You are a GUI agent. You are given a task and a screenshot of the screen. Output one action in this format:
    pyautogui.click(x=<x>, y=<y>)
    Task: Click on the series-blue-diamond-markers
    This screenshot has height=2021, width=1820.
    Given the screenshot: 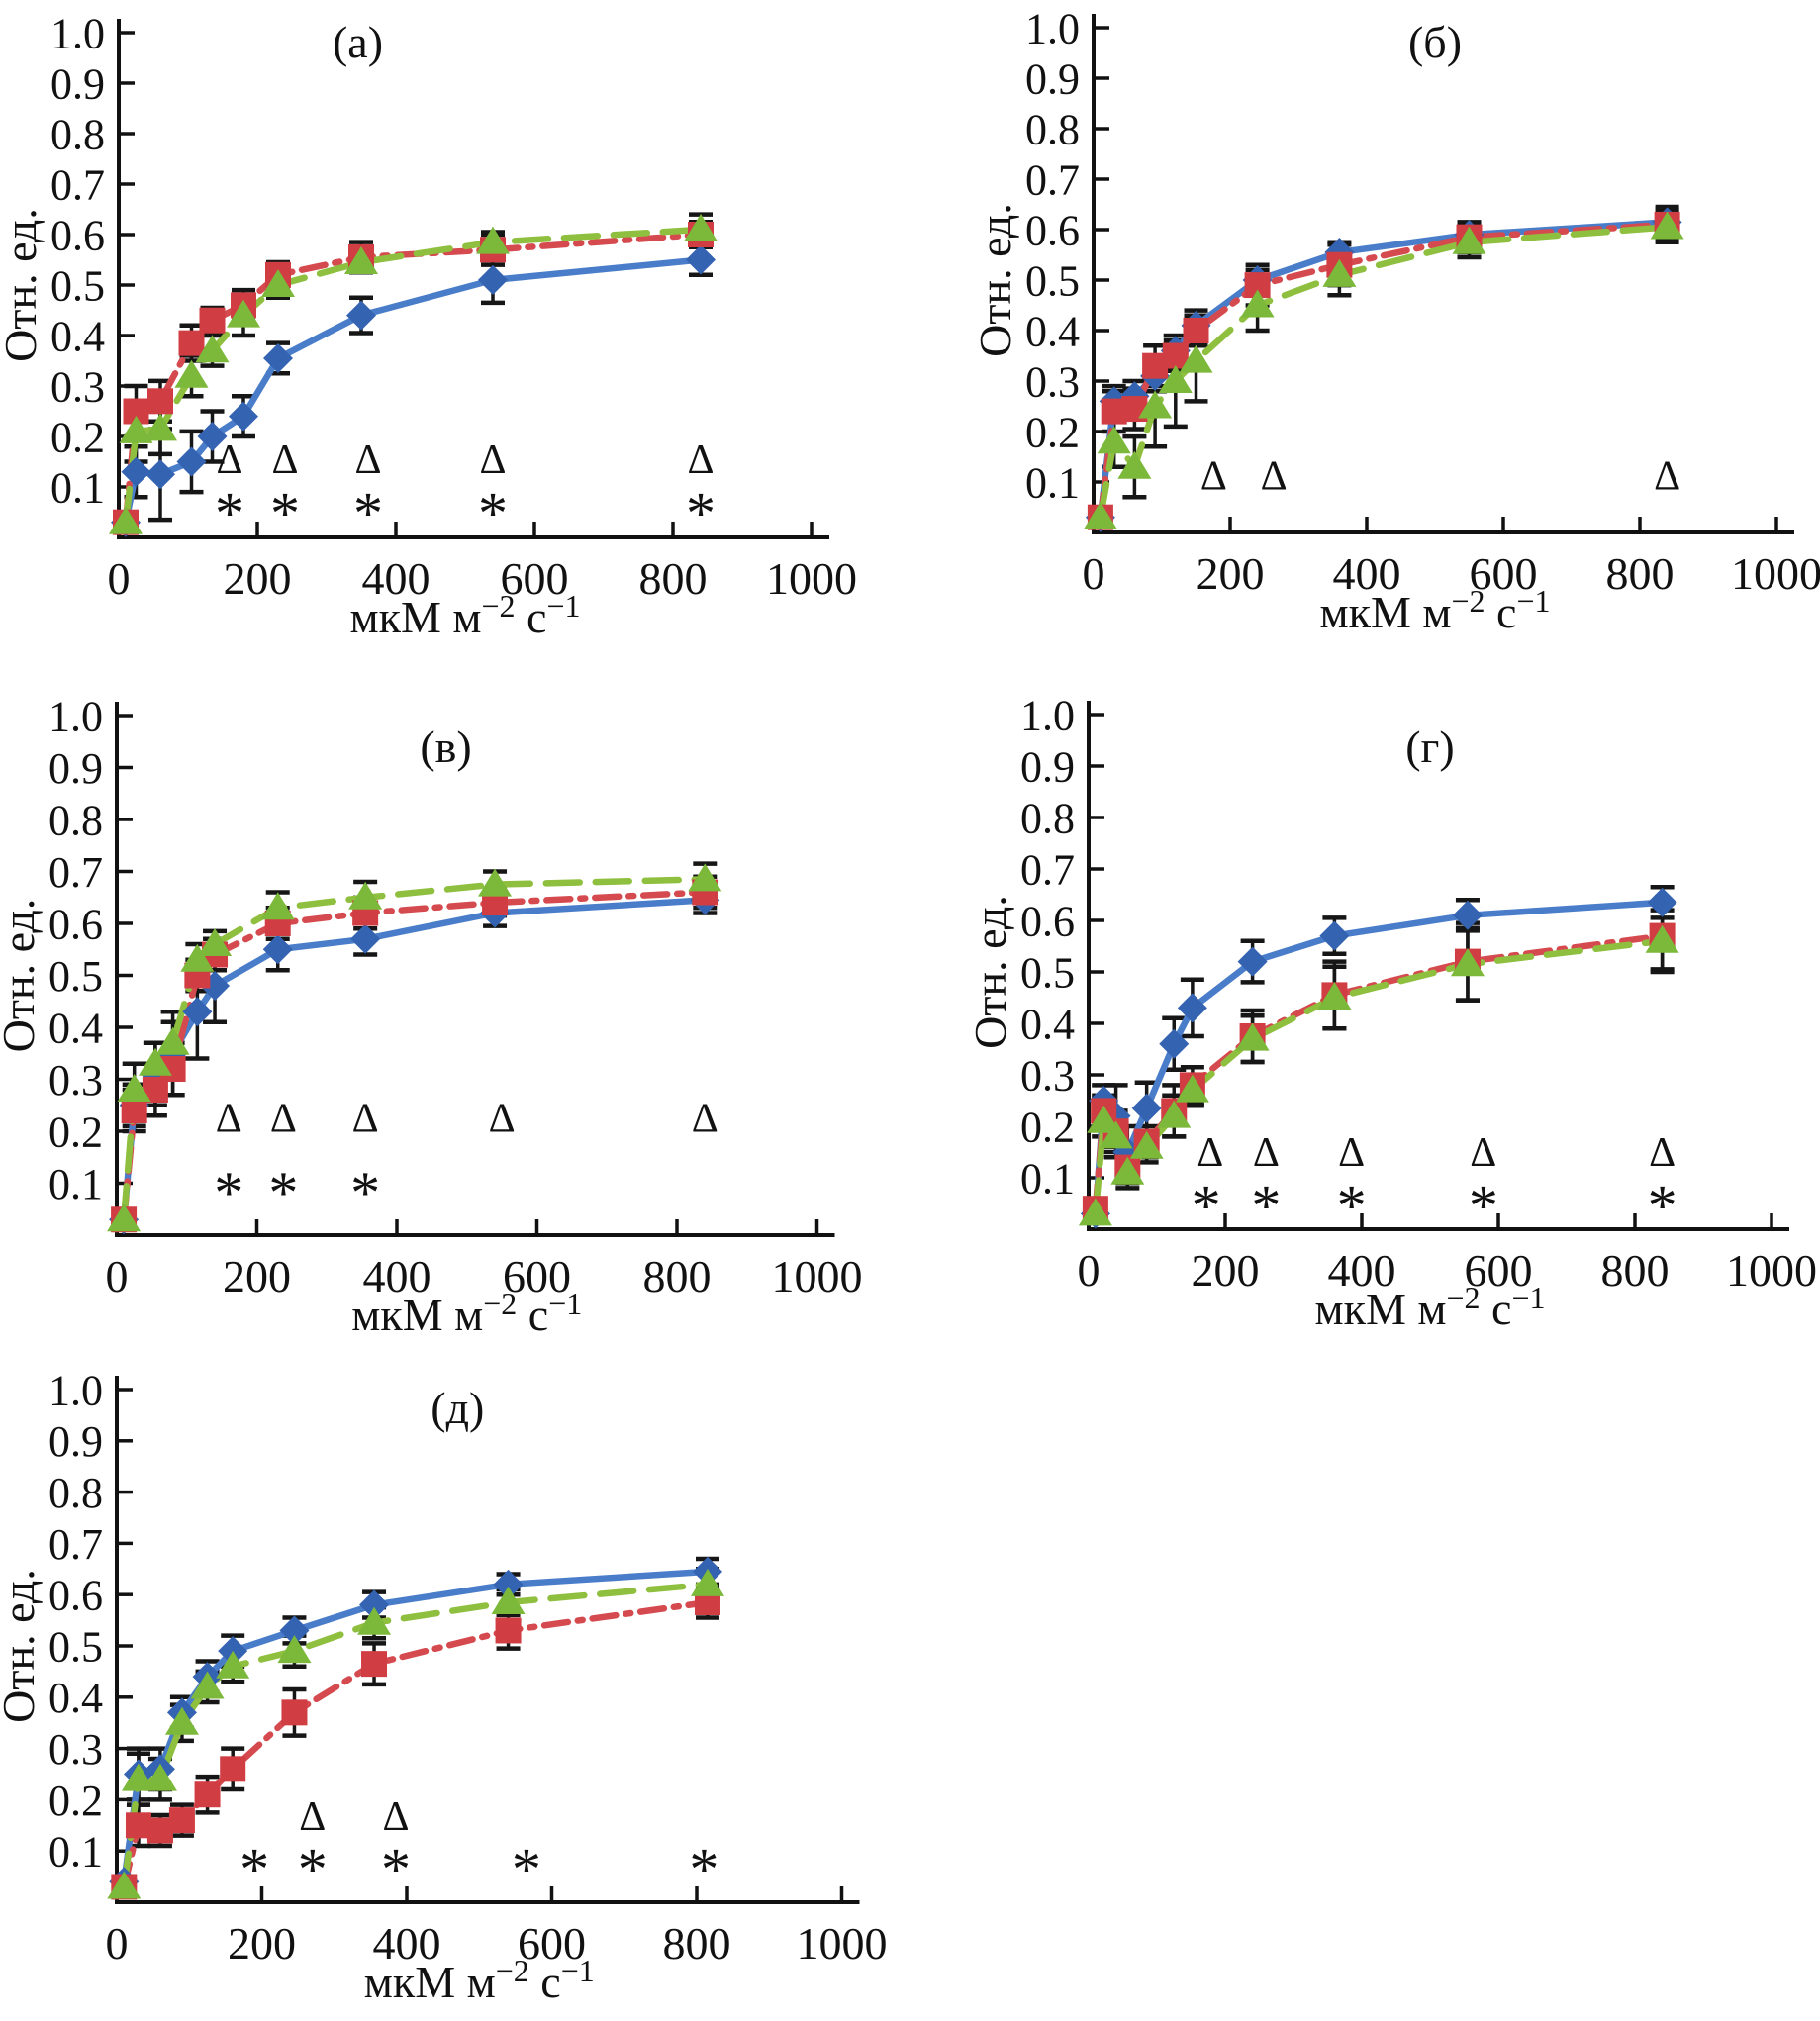 What is the action you would take?
    pyautogui.click(x=415, y=1727)
    